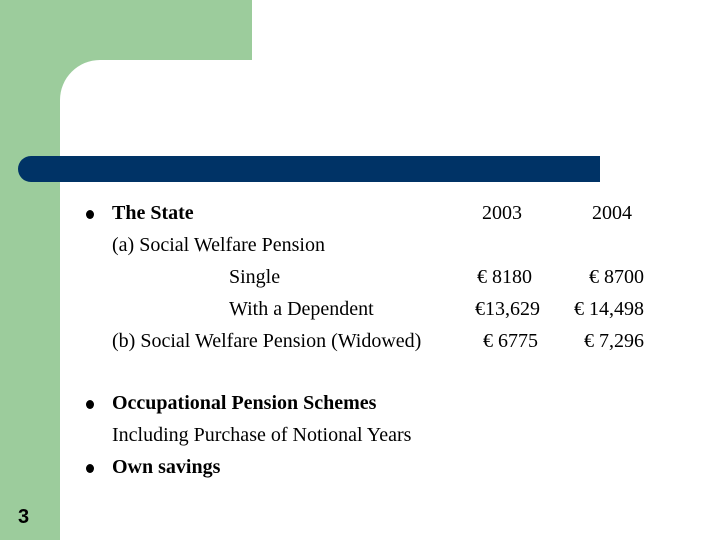 This screenshot has width=720, height=540. What do you see at coordinates (255, 277) in the screenshot?
I see `single-label: Single` at bounding box center [255, 277].